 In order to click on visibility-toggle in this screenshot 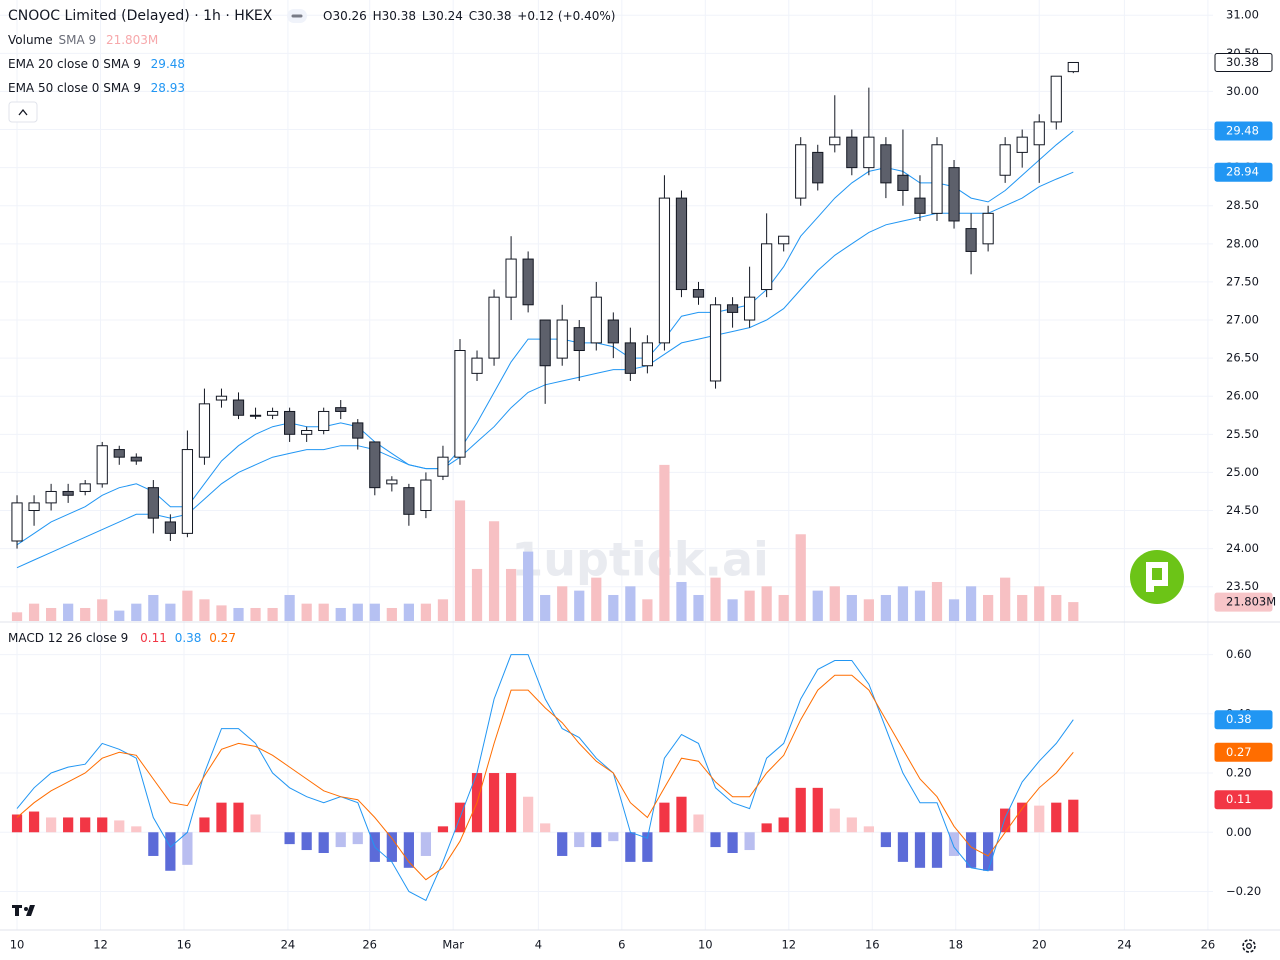, I will do `click(297, 16)`.